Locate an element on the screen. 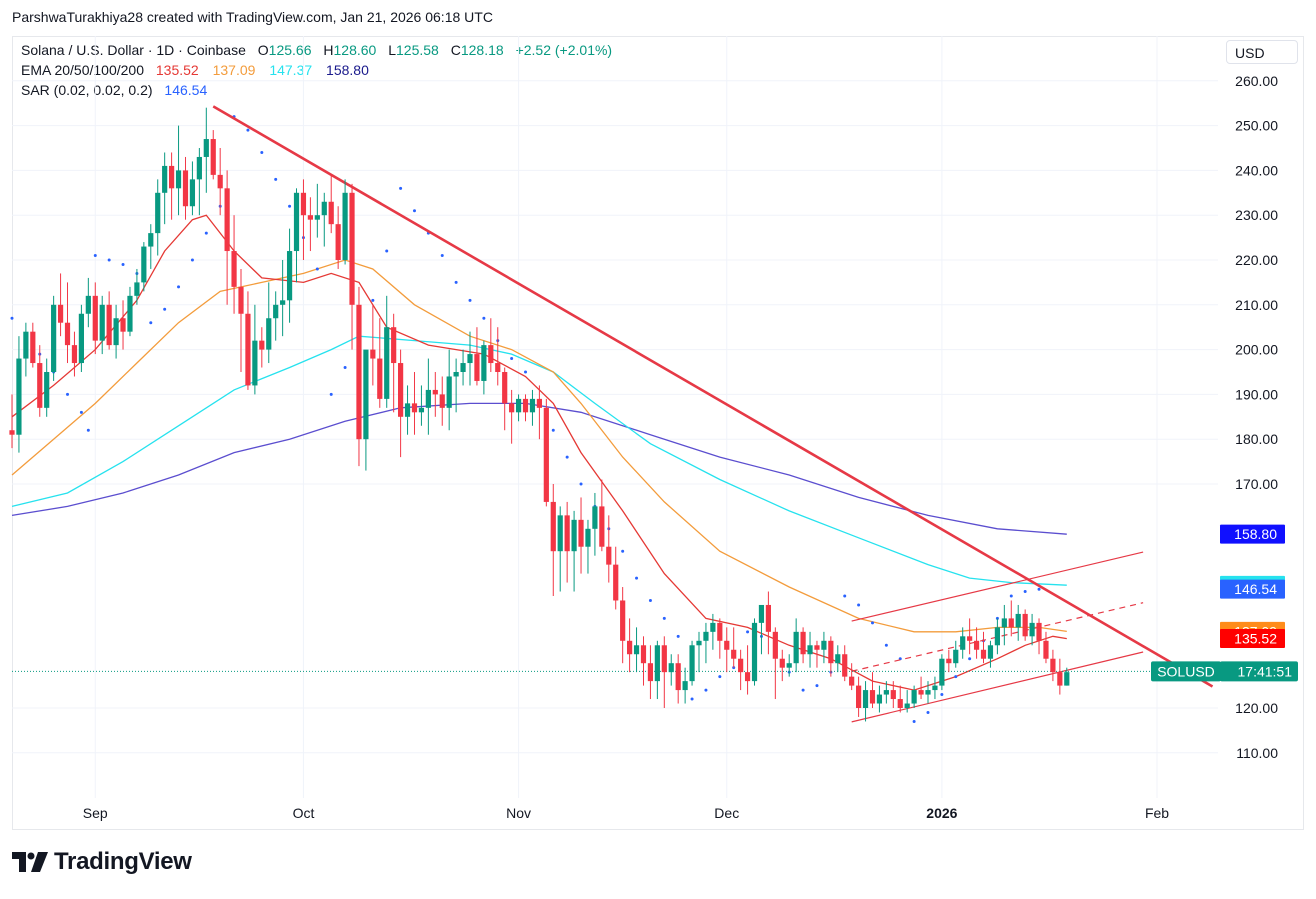  high-label: H is located at coordinates (328, 50).